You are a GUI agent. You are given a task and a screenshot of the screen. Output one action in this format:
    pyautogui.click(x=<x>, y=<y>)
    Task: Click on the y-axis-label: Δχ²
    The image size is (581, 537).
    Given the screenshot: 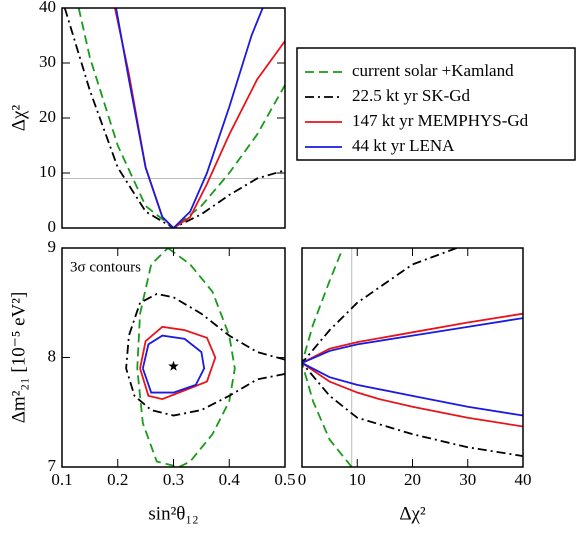 What is the action you would take?
    pyautogui.click(x=18, y=118)
    